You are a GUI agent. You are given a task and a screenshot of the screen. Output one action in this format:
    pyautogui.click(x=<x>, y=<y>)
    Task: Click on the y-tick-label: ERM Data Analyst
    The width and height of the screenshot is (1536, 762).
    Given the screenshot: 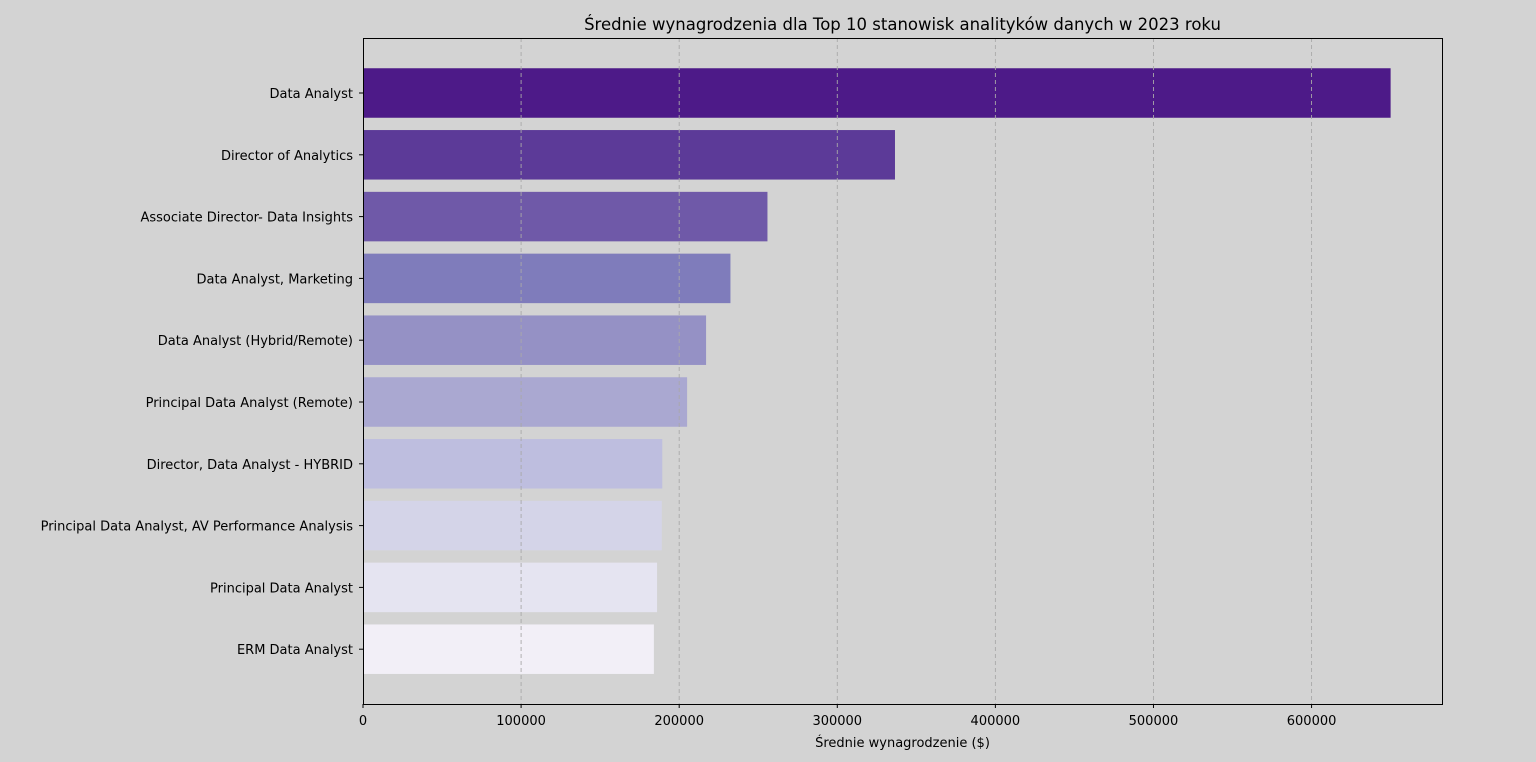 What is the action you would take?
    pyautogui.click(x=295, y=650)
    